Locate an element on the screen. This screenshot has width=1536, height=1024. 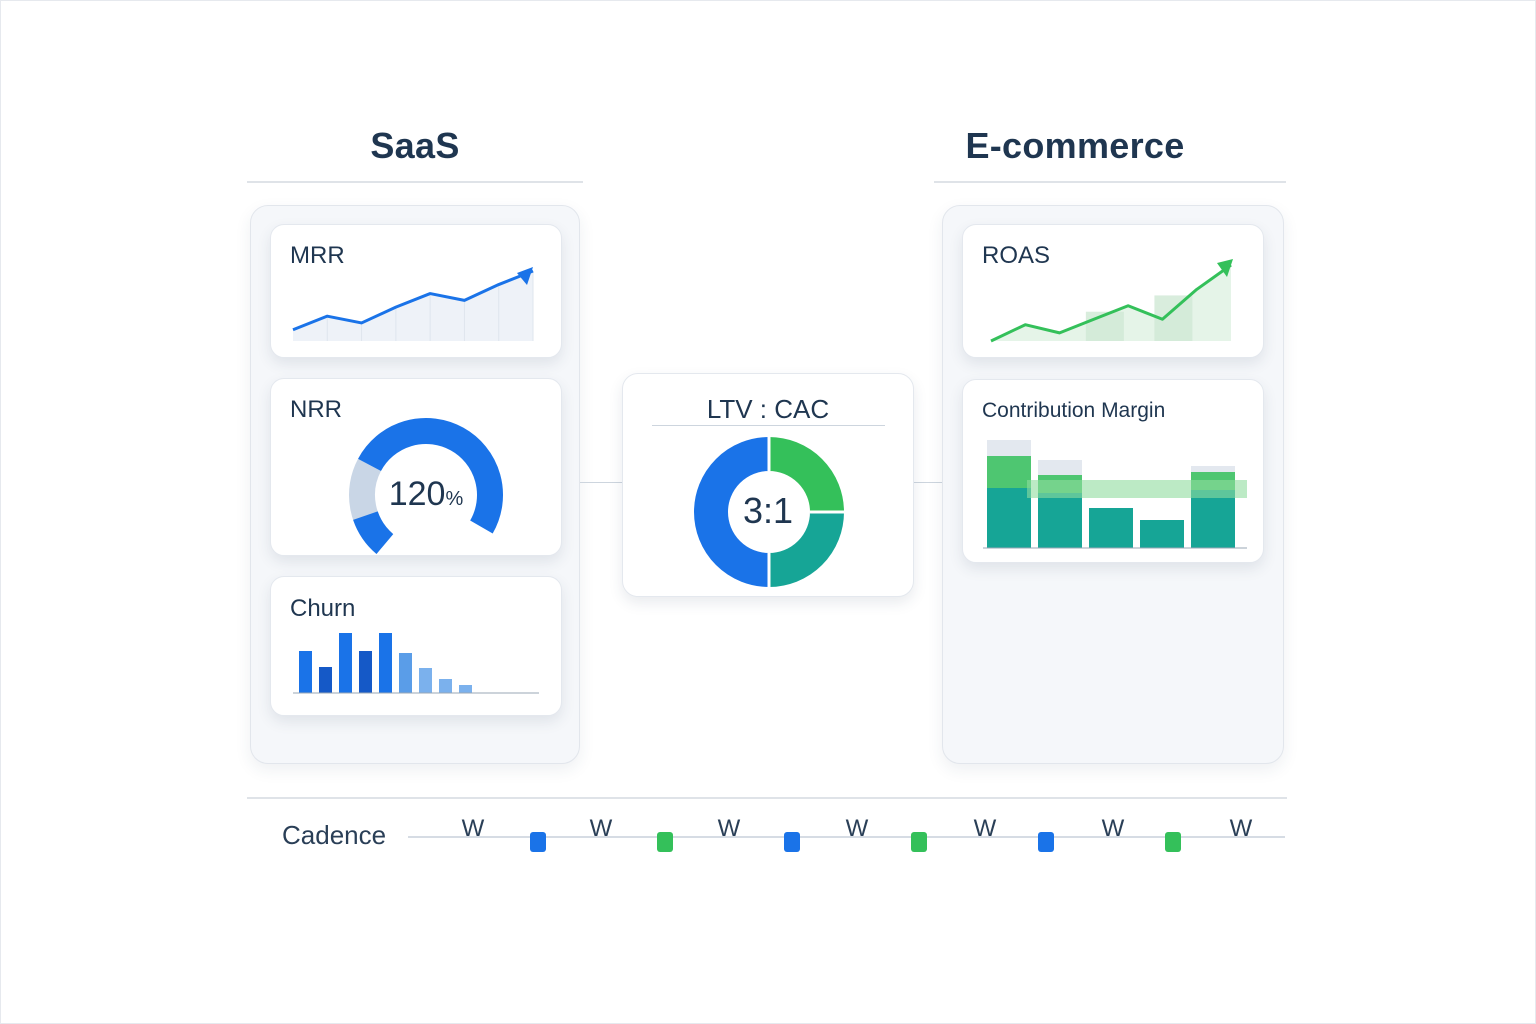
nrr-gauge-fill-left is located at coordinates (373, 532).